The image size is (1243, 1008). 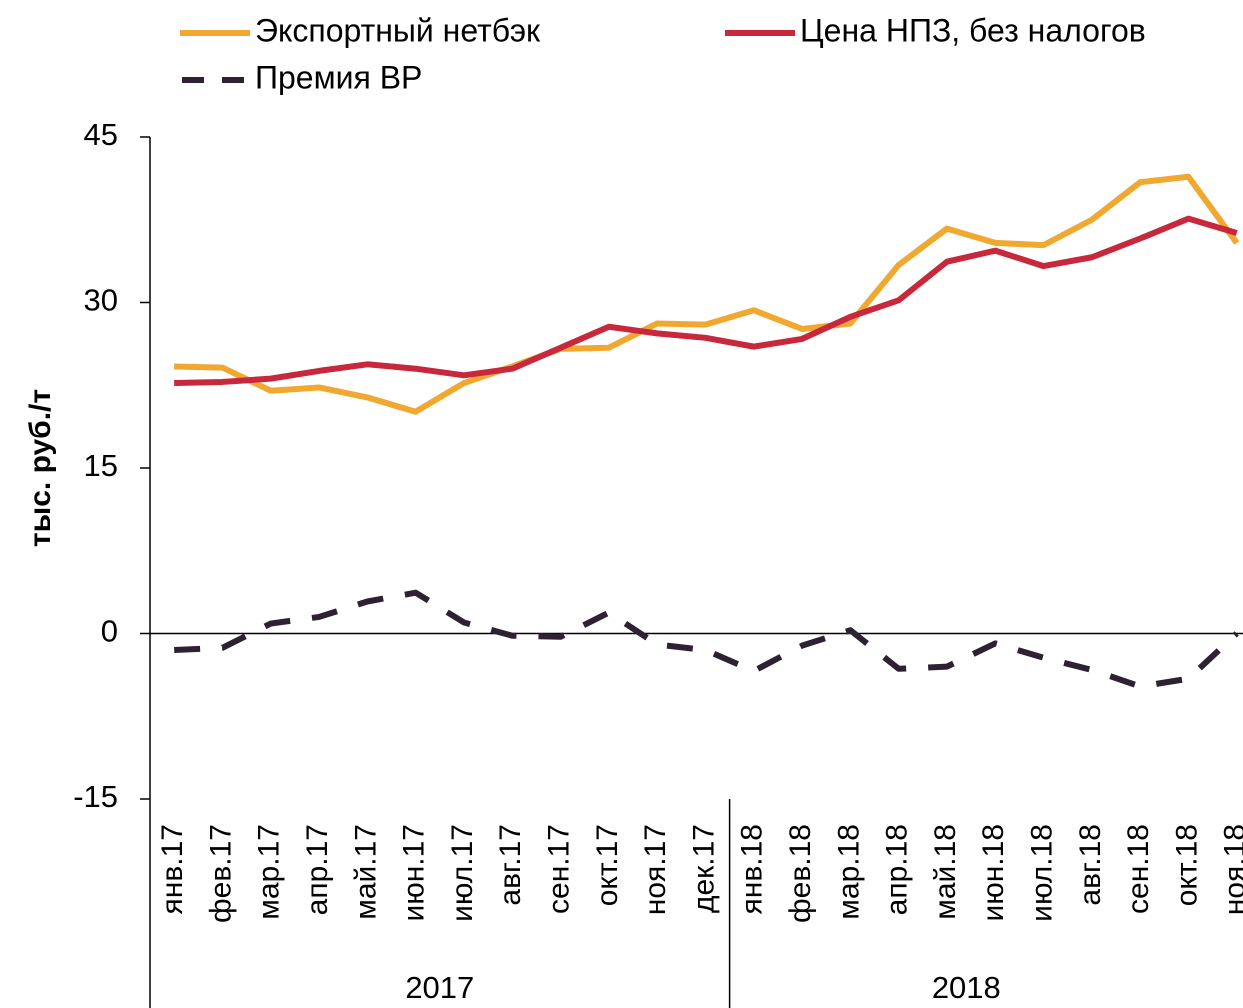 I want to click on x-tick-label: апр.17, so click(x=317, y=869).